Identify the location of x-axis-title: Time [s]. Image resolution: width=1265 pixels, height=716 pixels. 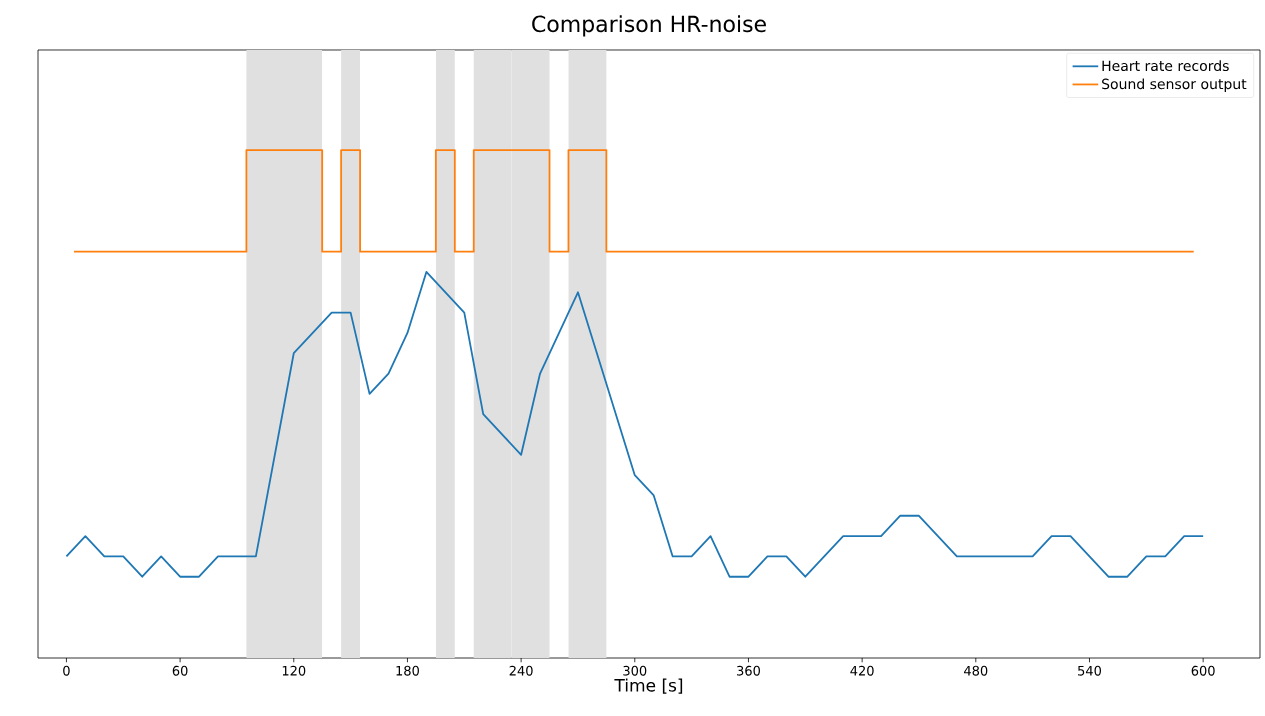
(648, 686).